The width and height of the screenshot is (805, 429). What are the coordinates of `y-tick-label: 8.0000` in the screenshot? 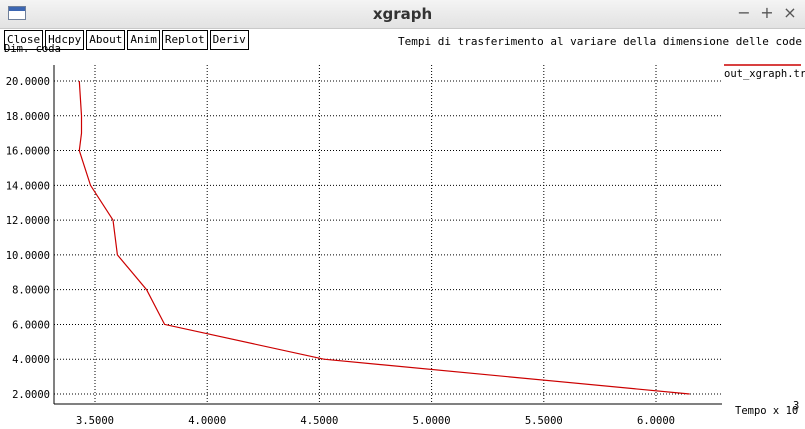 It's located at (31, 291).